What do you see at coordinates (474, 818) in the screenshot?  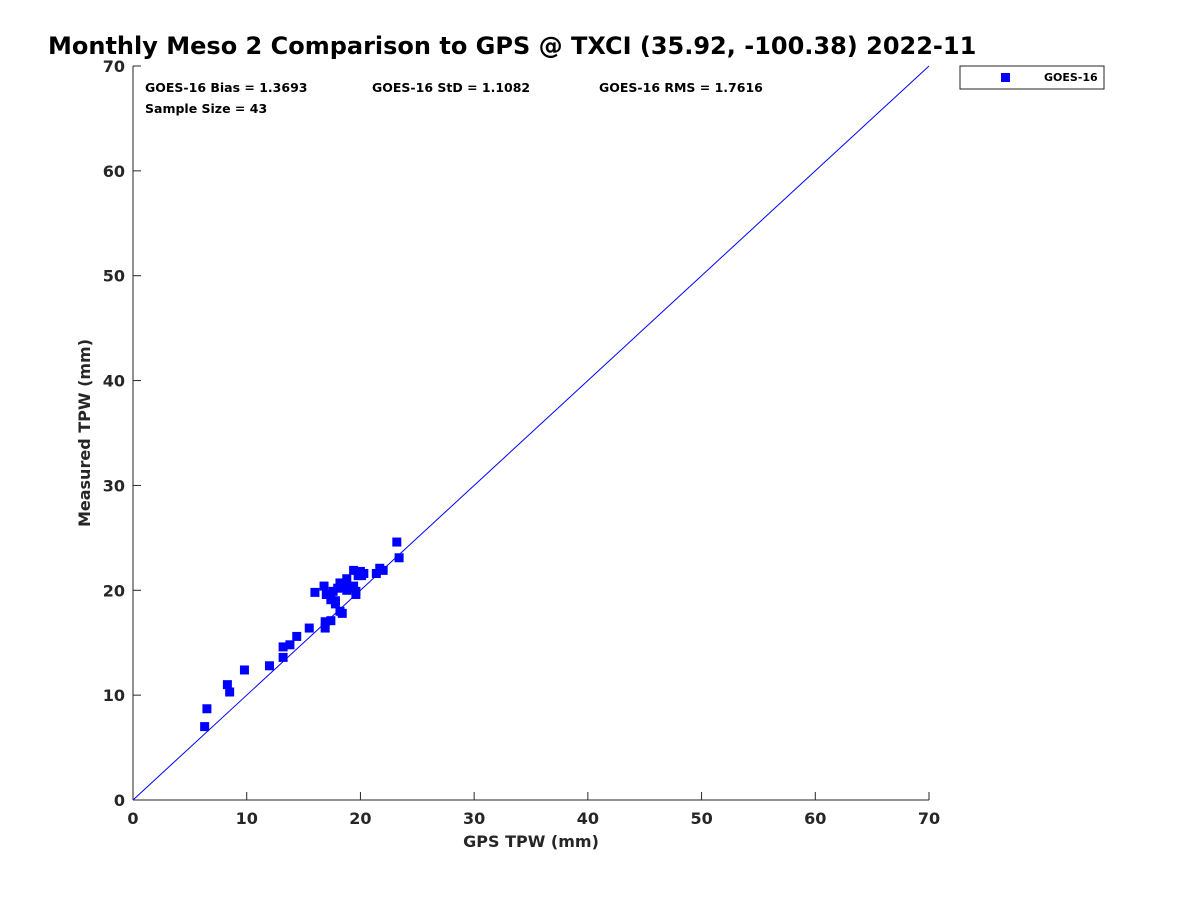 I see `x-tick-label: 30` at bounding box center [474, 818].